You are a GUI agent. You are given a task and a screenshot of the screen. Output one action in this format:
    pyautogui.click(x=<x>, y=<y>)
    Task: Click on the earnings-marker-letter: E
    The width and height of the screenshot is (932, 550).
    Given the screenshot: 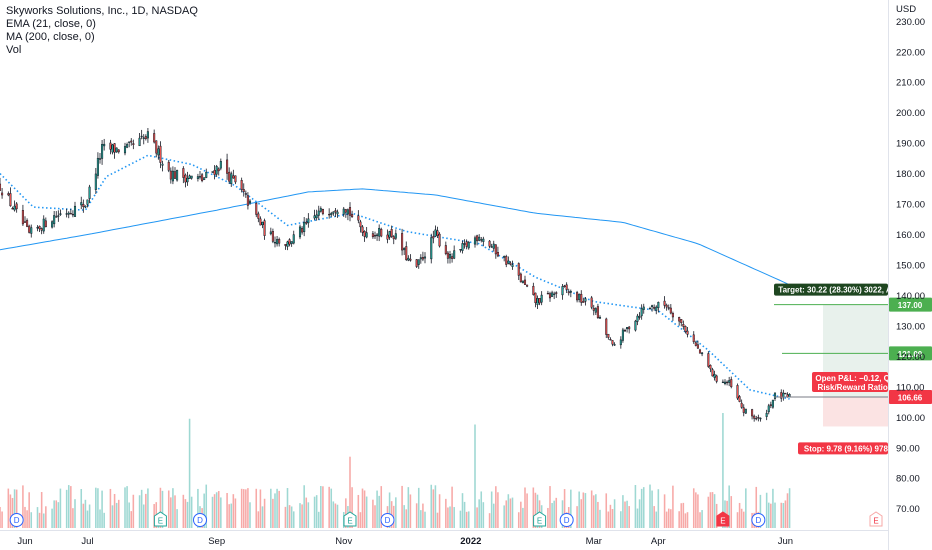 What is the action you would take?
    pyautogui.click(x=349, y=521)
    